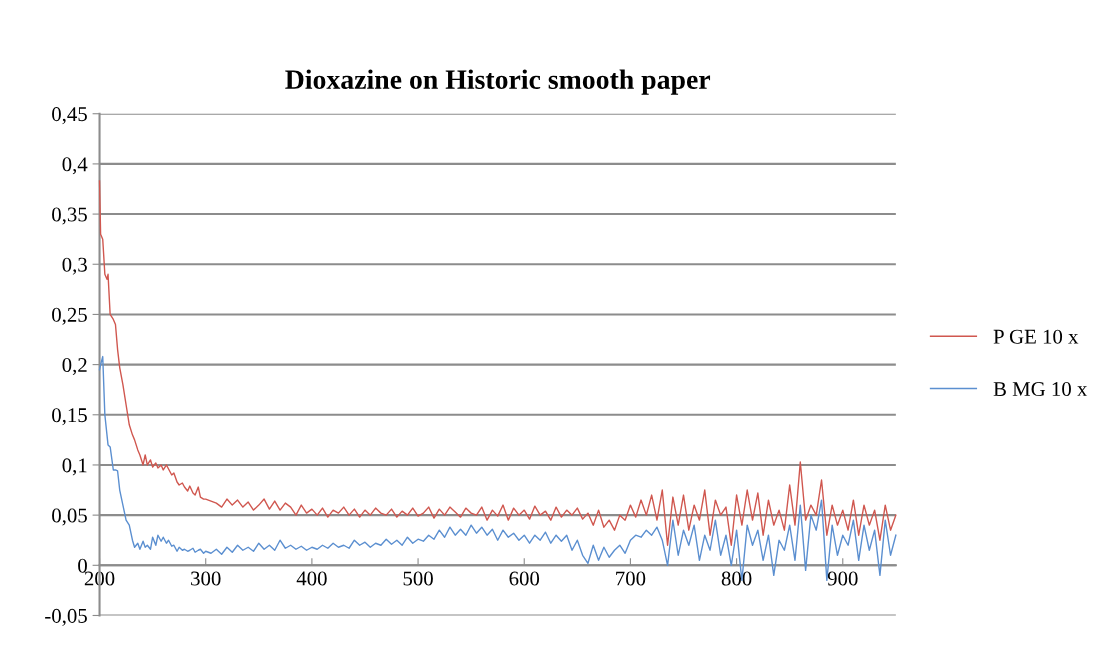  What do you see at coordinates (524, 578) in the screenshot?
I see `x-tick-label: 600` at bounding box center [524, 578].